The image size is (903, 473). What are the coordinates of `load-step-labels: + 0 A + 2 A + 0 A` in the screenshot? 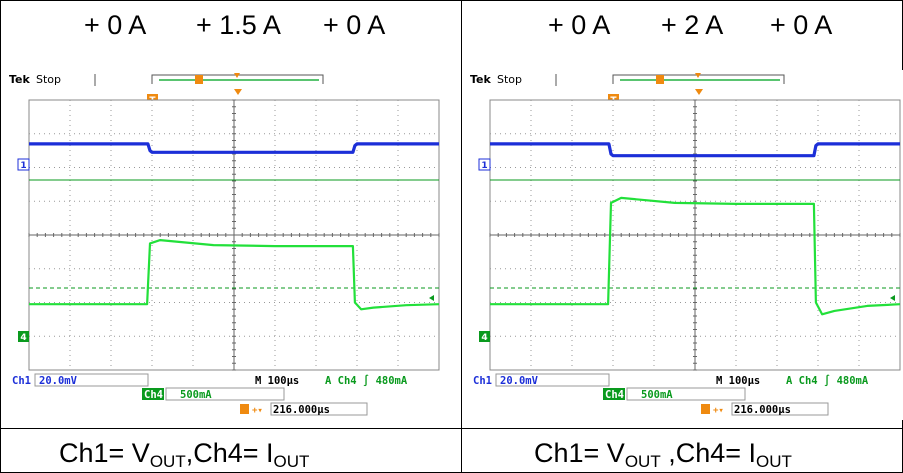 It's located at (682, 26).